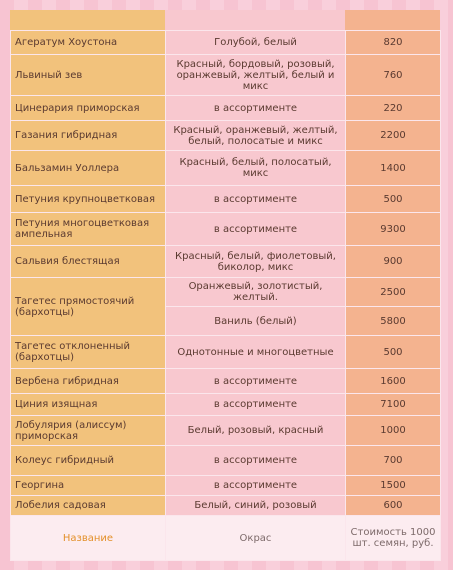 The height and width of the screenshot is (570, 453). I want to click on plant-price: 900, so click(393, 261).